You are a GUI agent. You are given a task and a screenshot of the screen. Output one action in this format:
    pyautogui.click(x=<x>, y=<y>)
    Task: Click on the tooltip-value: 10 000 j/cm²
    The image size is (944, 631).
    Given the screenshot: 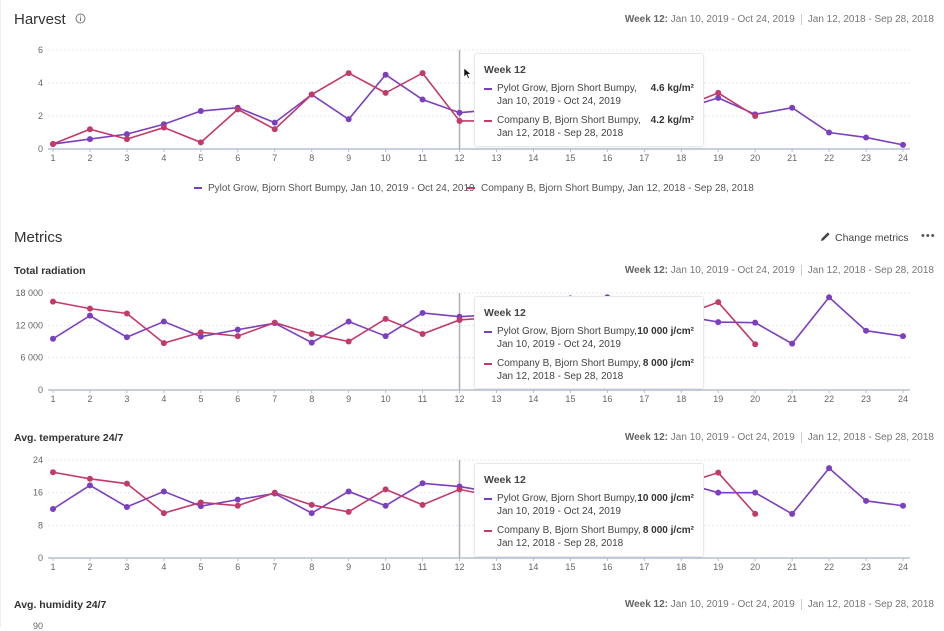 What is the action you would take?
    pyautogui.click(x=665, y=498)
    